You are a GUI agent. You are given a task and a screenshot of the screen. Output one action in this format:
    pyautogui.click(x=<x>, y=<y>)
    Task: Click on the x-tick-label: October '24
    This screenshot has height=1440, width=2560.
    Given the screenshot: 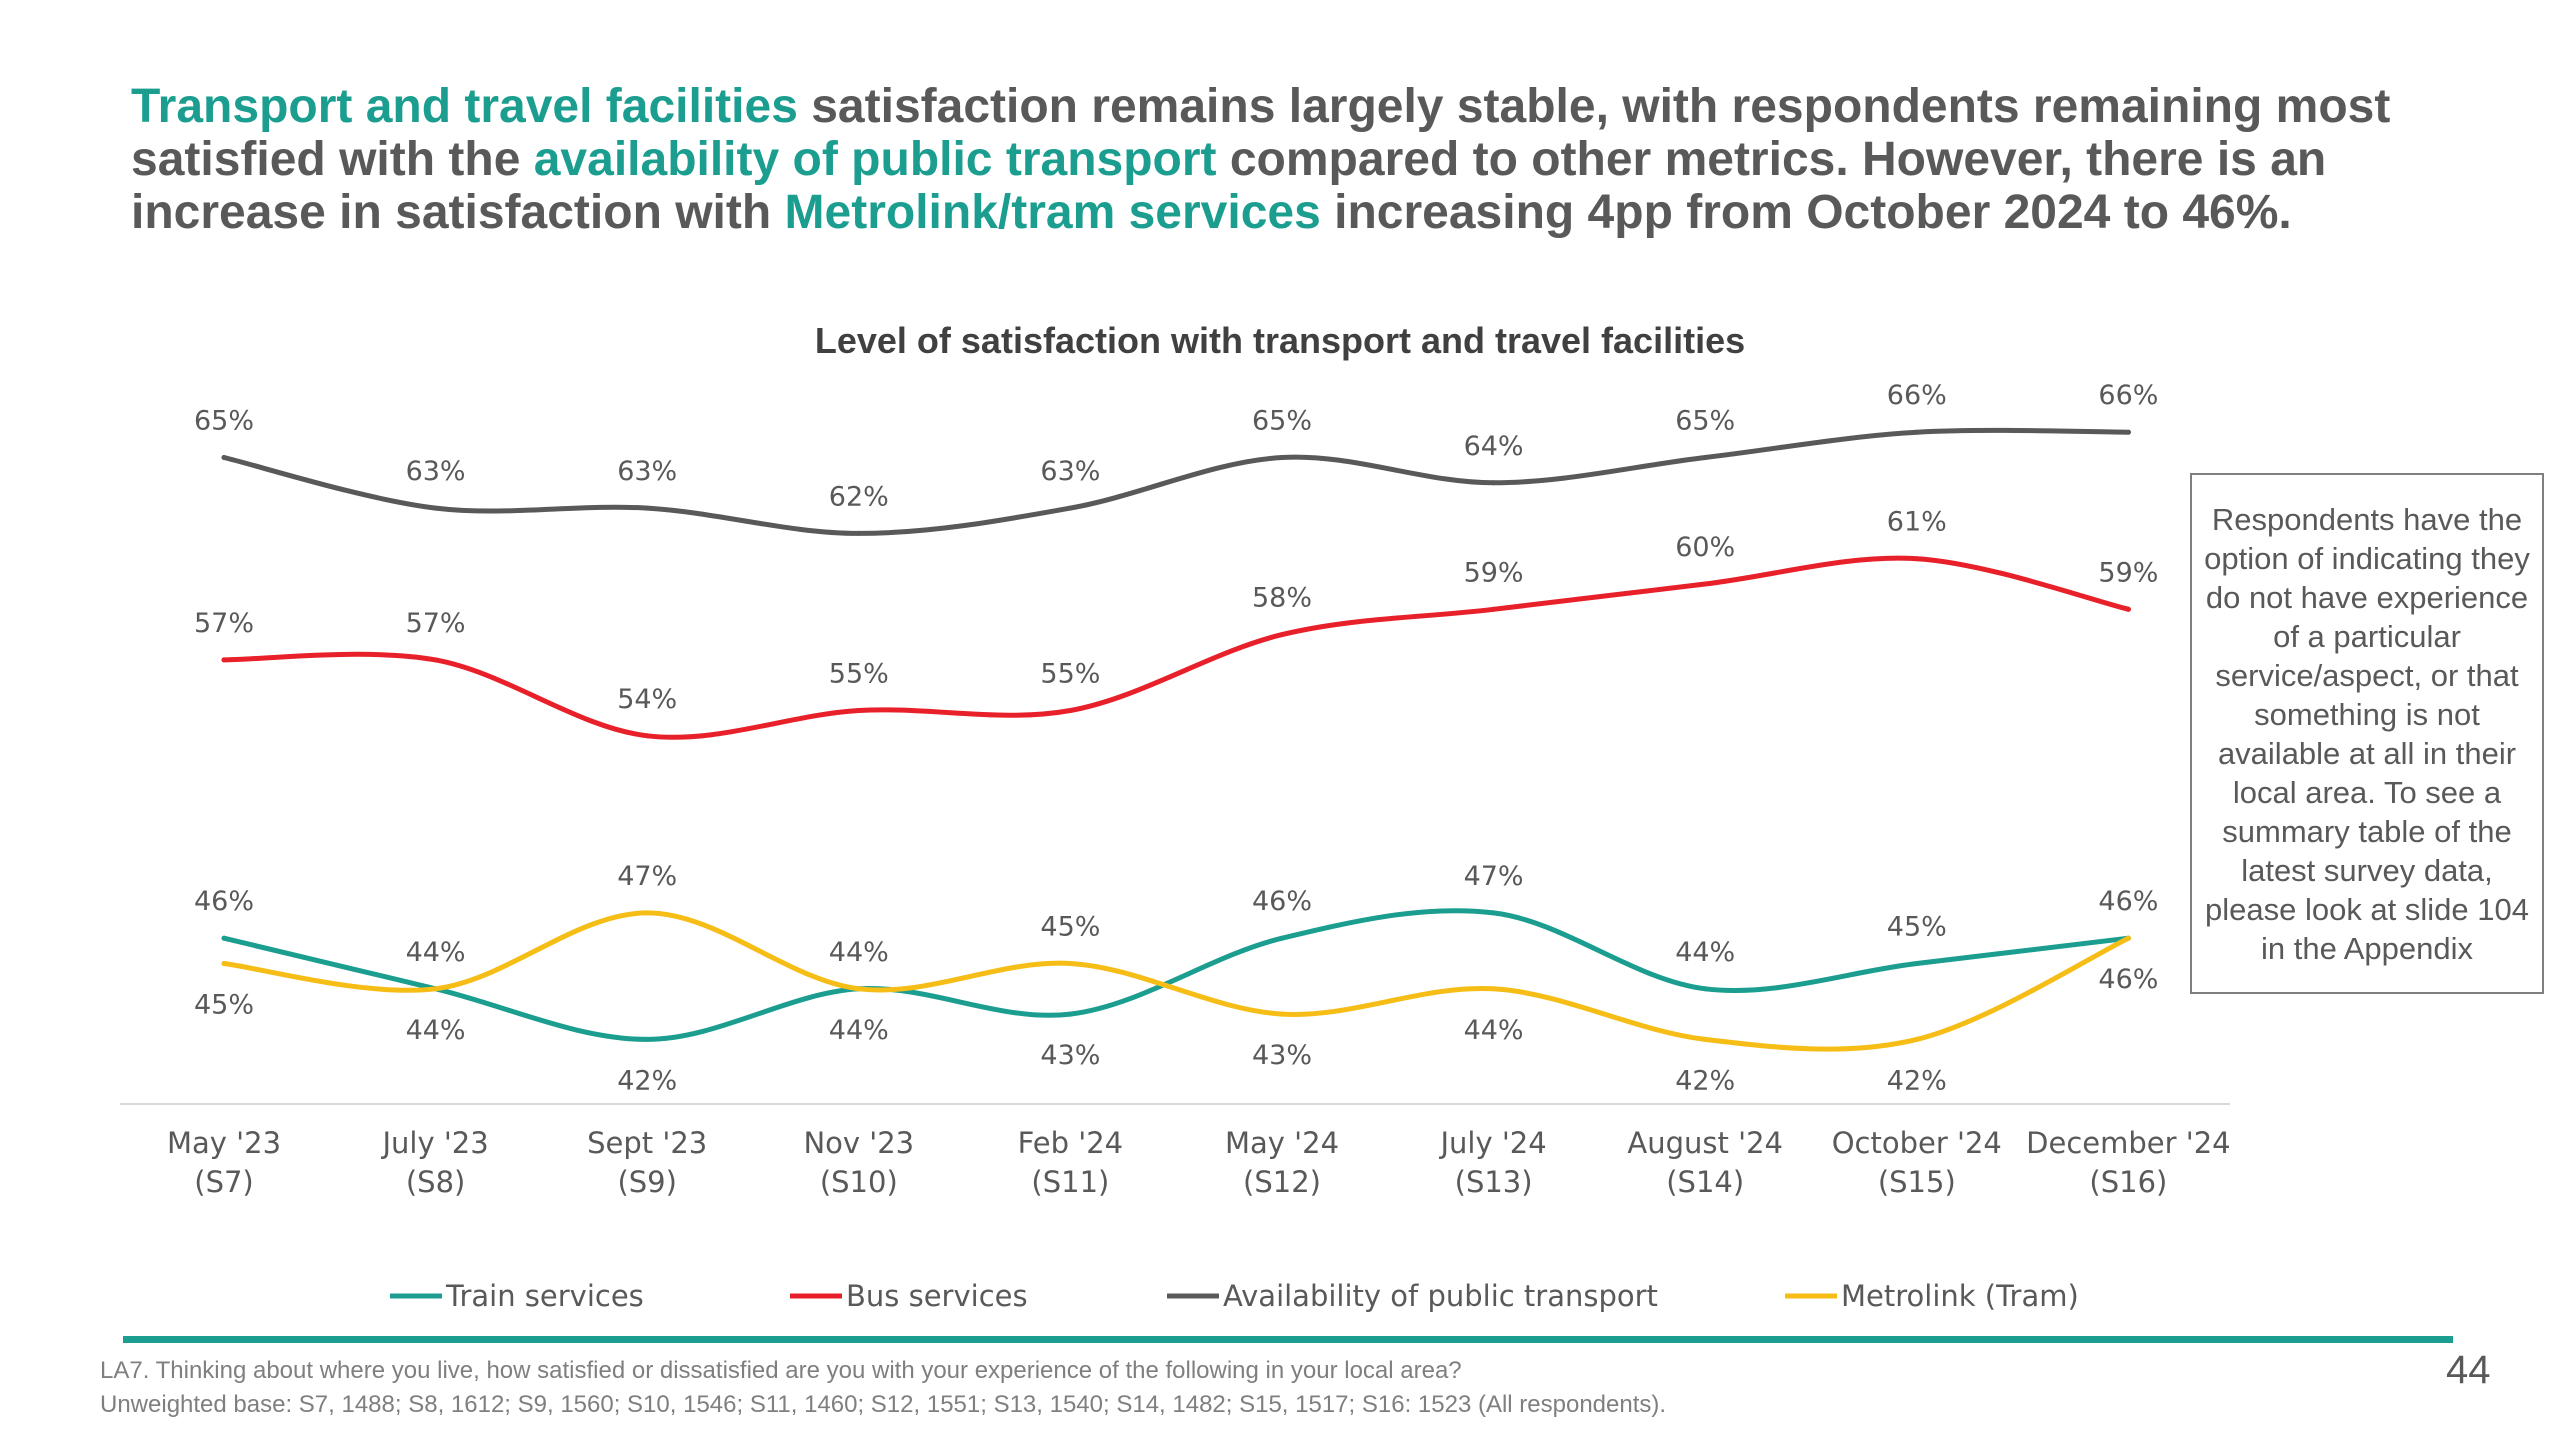 What is the action you would take?
    pyautogui.click(x=1917, y=1143)
    